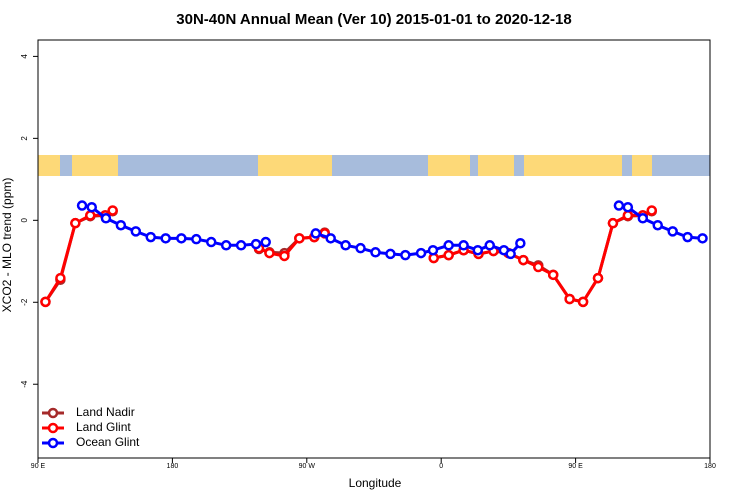 The image size is (750, 500). I want to click on legend-label: Land Nadir, so click(105, 412).